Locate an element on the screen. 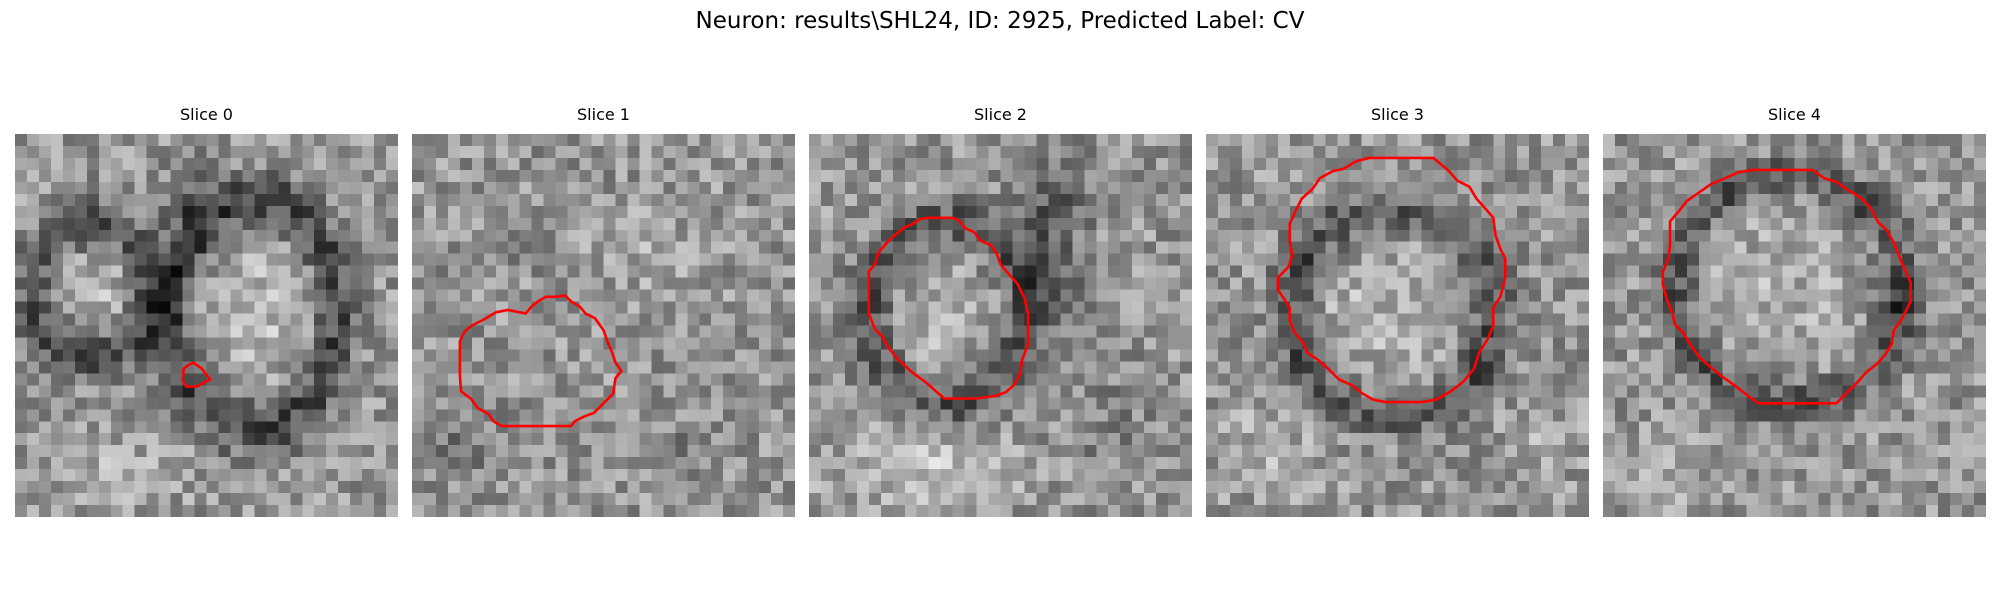  slice-title: Slice 4 is located at coordinates (1794, 114).